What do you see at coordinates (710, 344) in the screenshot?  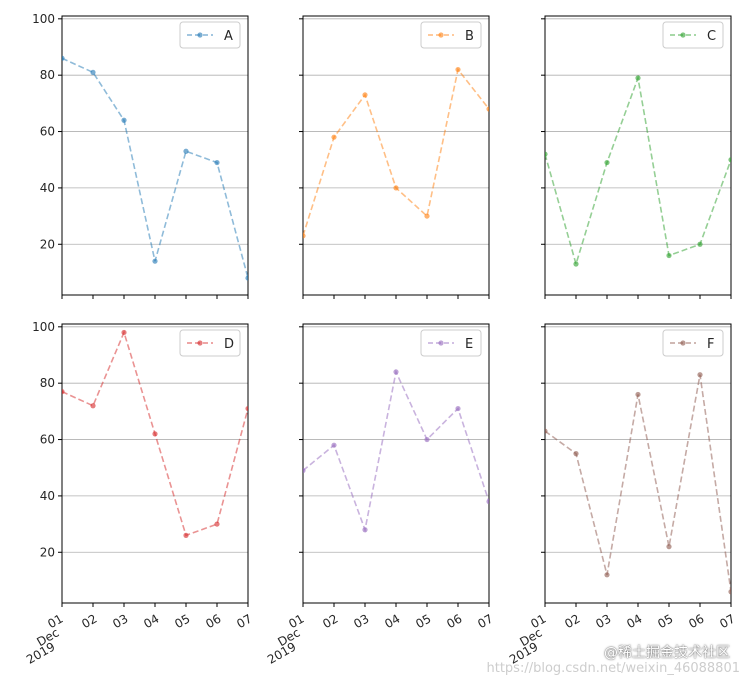 I see `legend-label: F` at bounding box center [710, 344].